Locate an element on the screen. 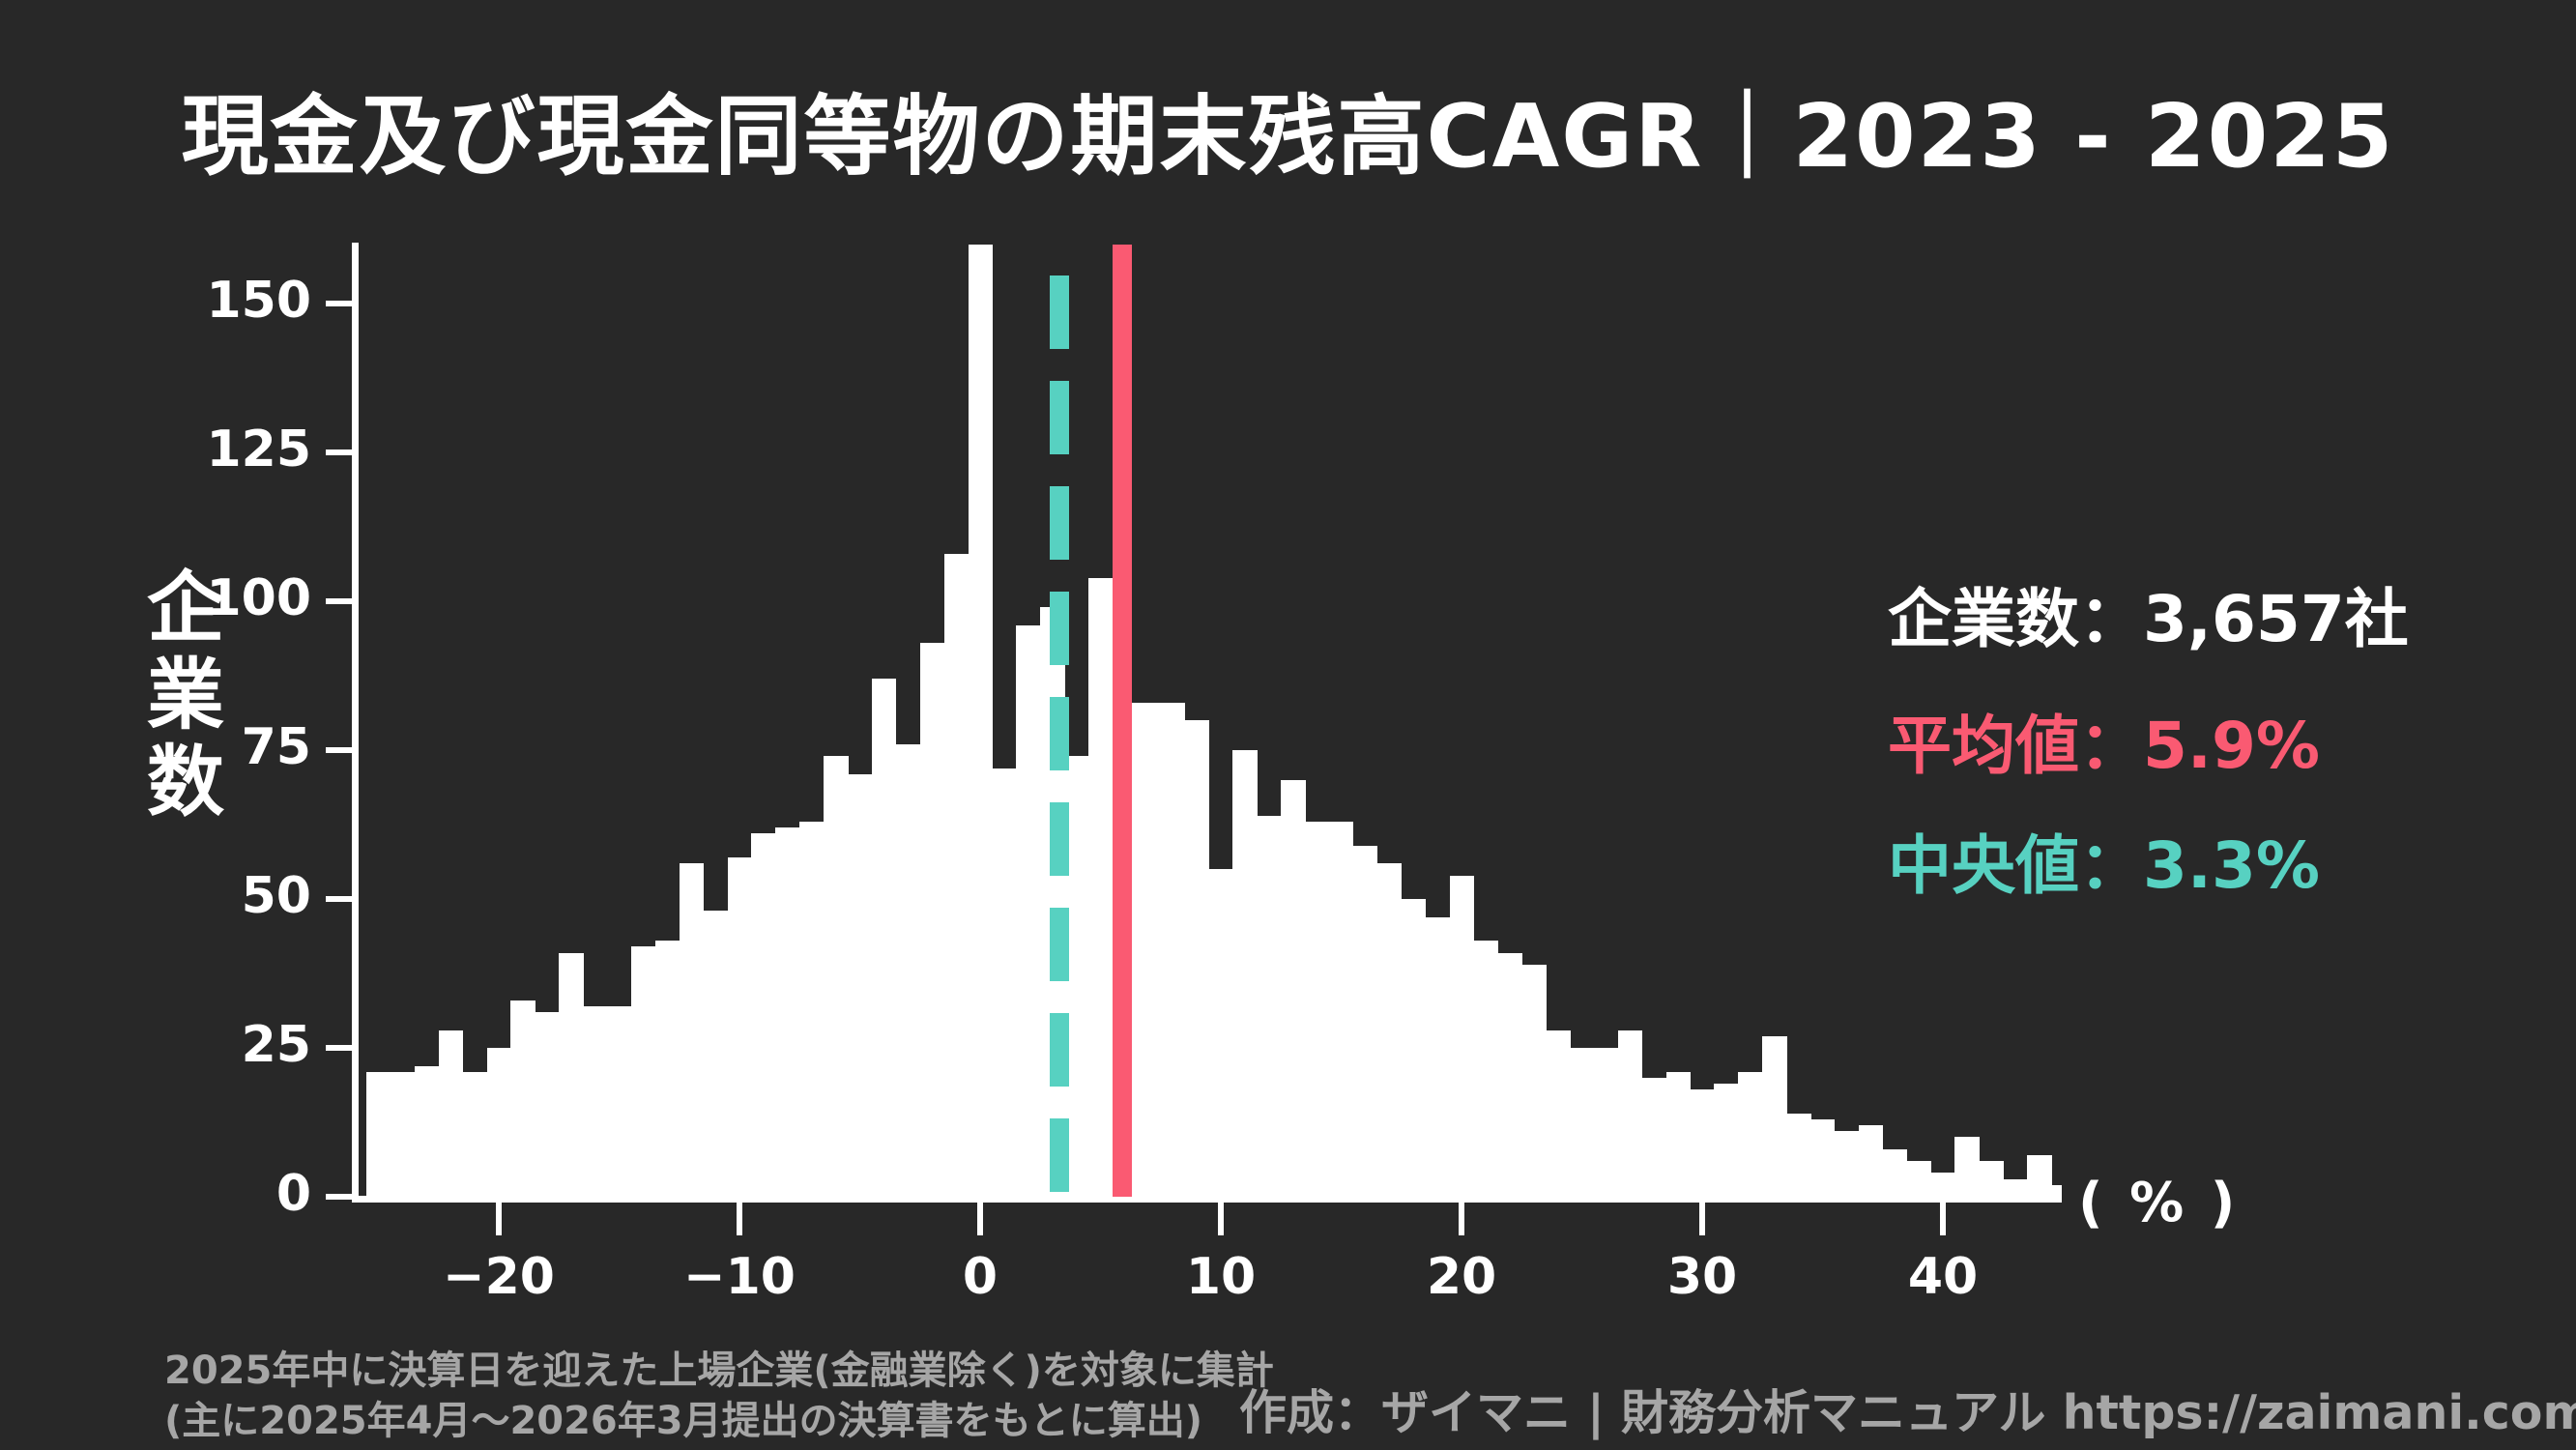  footnote-line-1: 2025年中に決算日を迎えた上場企業(金融業除く)を対象に集計 is located at coordinates (719, 1371).